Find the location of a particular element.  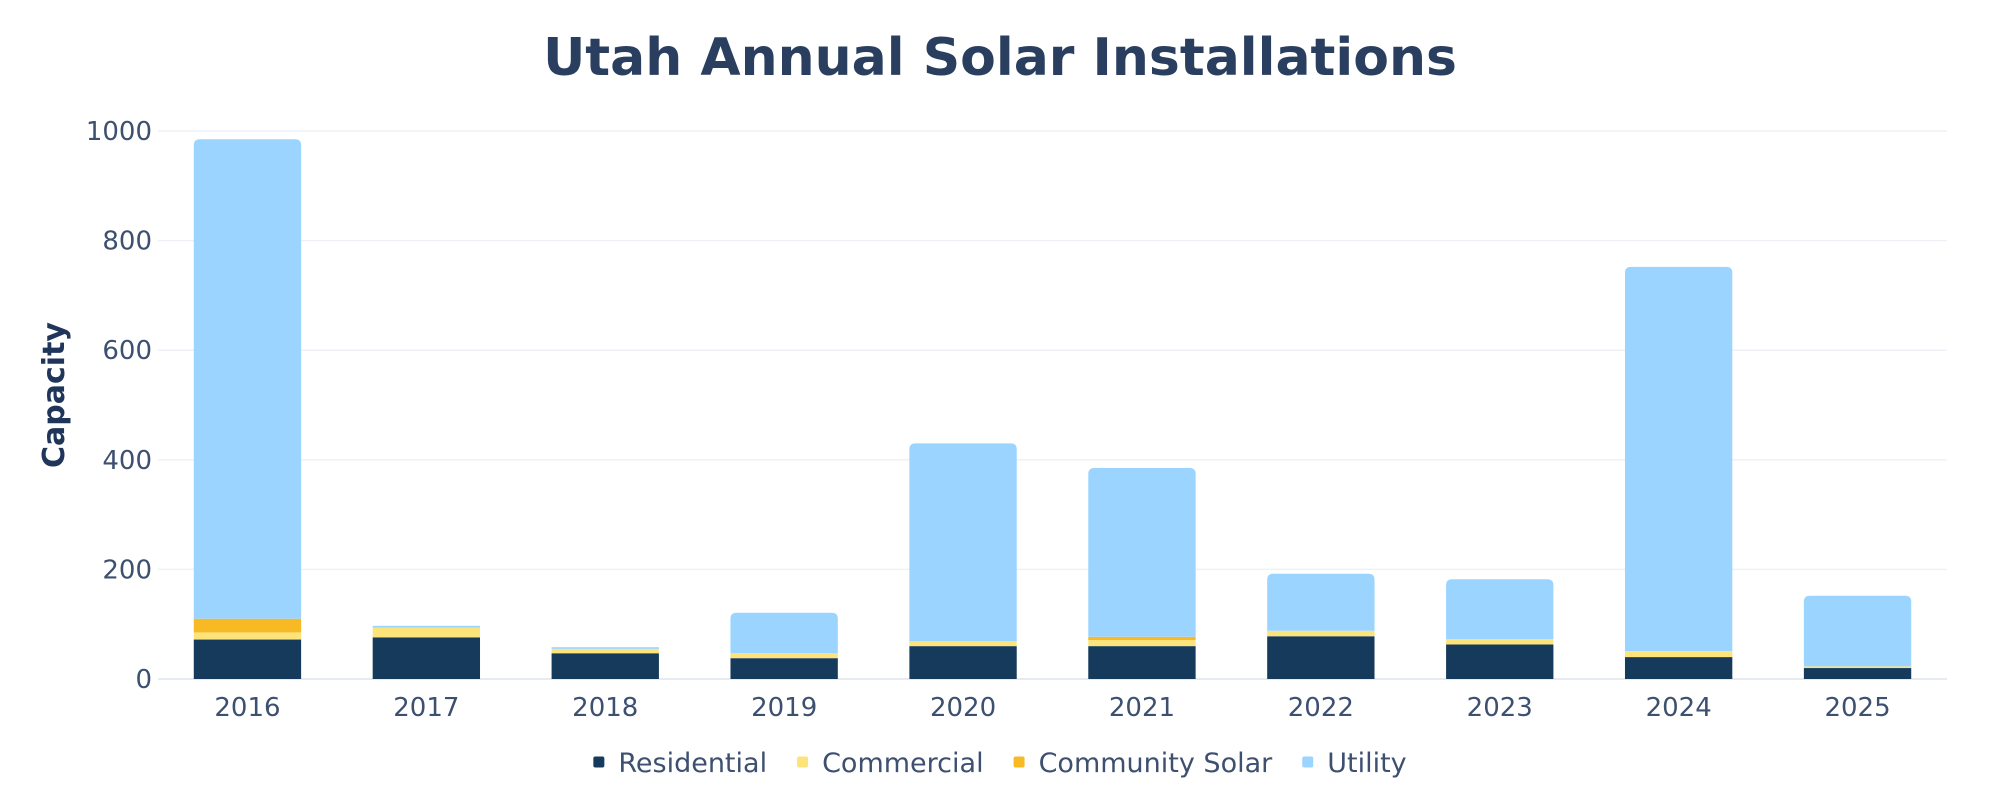

x-tick-label: 2024 is located at coordinates (1679, 708).